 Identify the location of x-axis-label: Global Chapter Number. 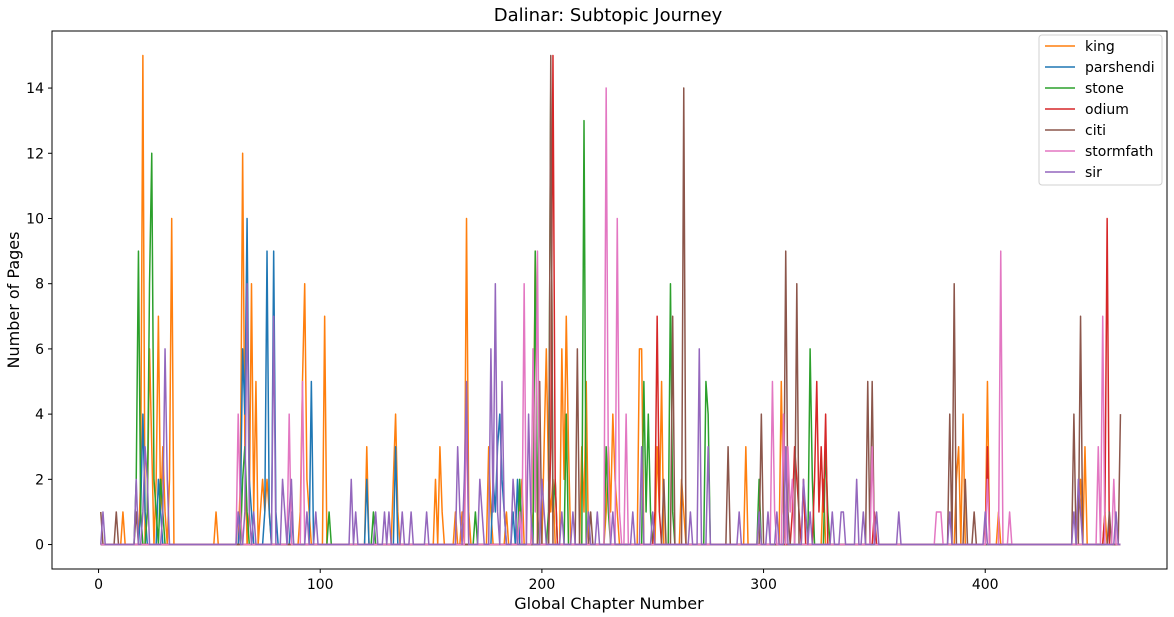
(609, 603).